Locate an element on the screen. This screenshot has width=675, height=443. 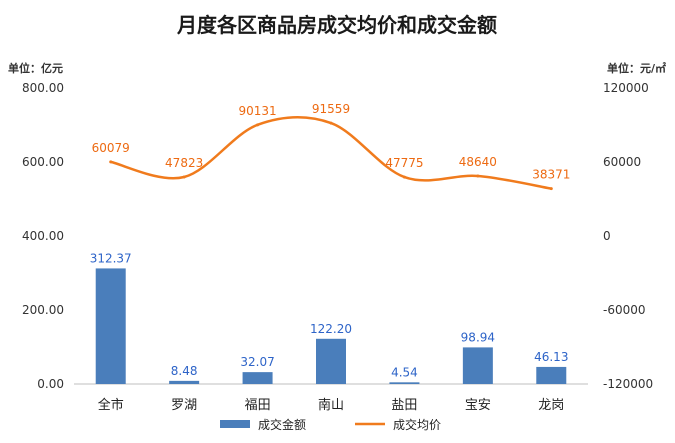
right-axis-unit: 单位：元/㎡ is located at coordinates (636, 68).